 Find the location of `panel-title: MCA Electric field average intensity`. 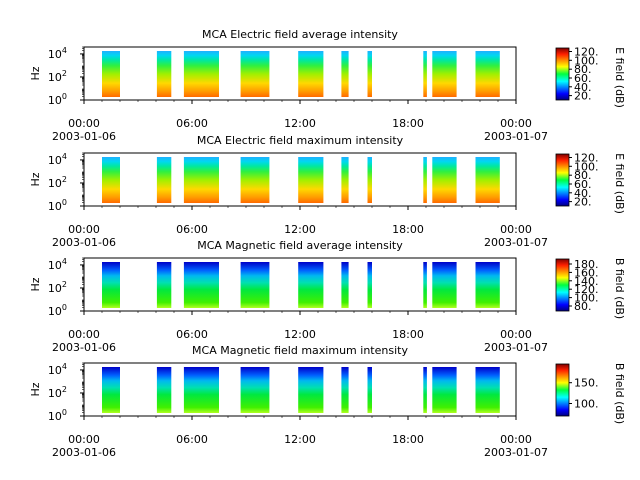

panel-title: MCA Electric field average intensity is located at coordinates (300, 34).